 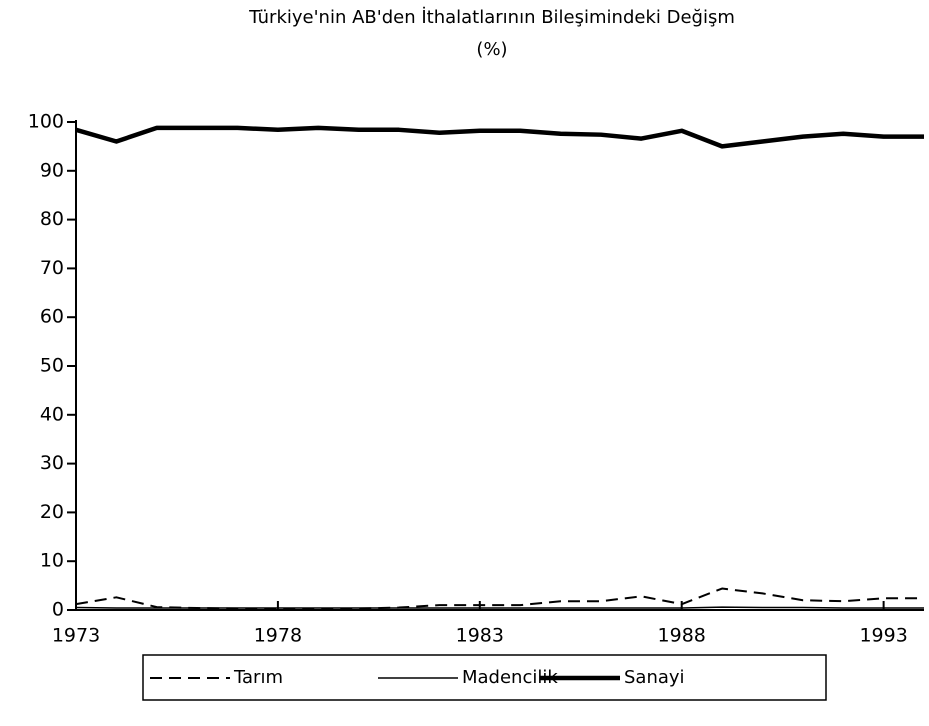 What do you see at coordinates (52, 317) in the screenshot?
I see `y-tick-label: 60` at bounding box center [52, 317].